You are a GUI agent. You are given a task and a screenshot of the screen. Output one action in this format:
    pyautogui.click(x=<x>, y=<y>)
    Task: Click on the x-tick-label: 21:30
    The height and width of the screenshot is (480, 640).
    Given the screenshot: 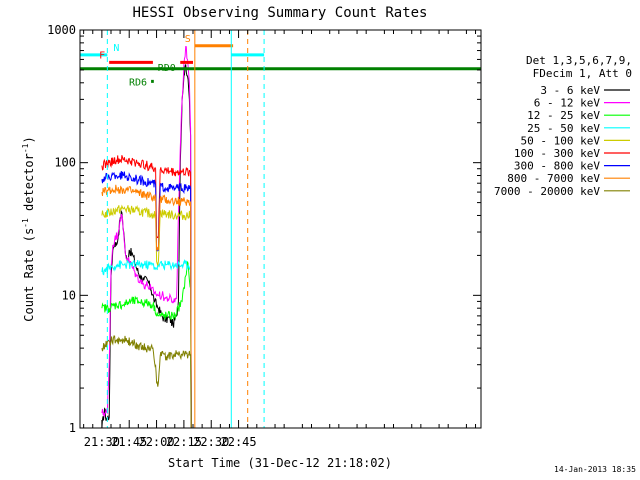 What is the action you would take?
    pyautogui.click(x=102, y=442)
    